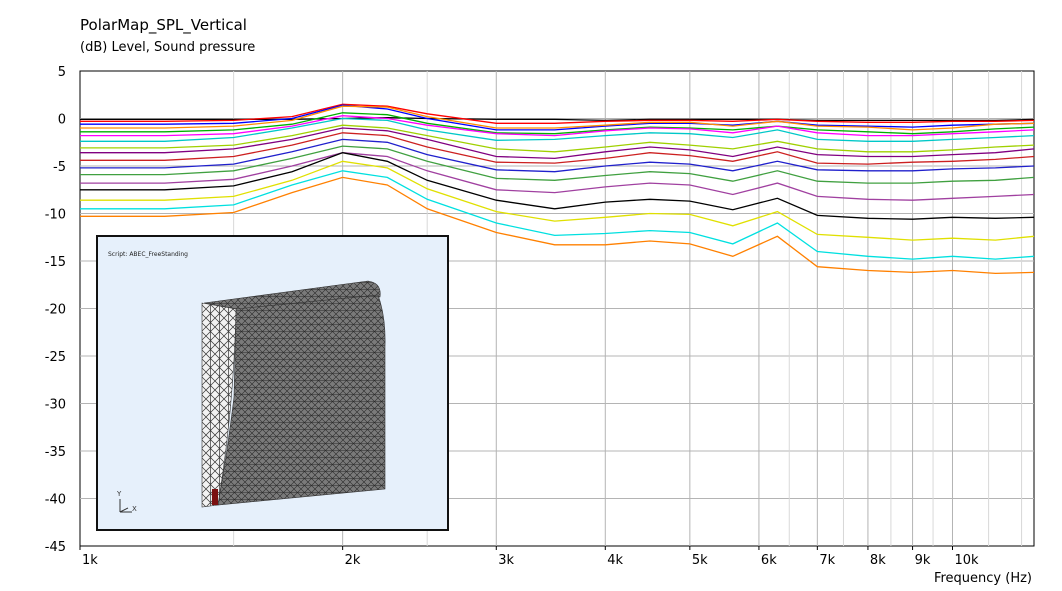 The image size is (1062, 591). What do you see at coordinates (983, 578) in the screenshot?
I see `x-axis-label: Frequency (Hz)` at bounding box center [983, 578].